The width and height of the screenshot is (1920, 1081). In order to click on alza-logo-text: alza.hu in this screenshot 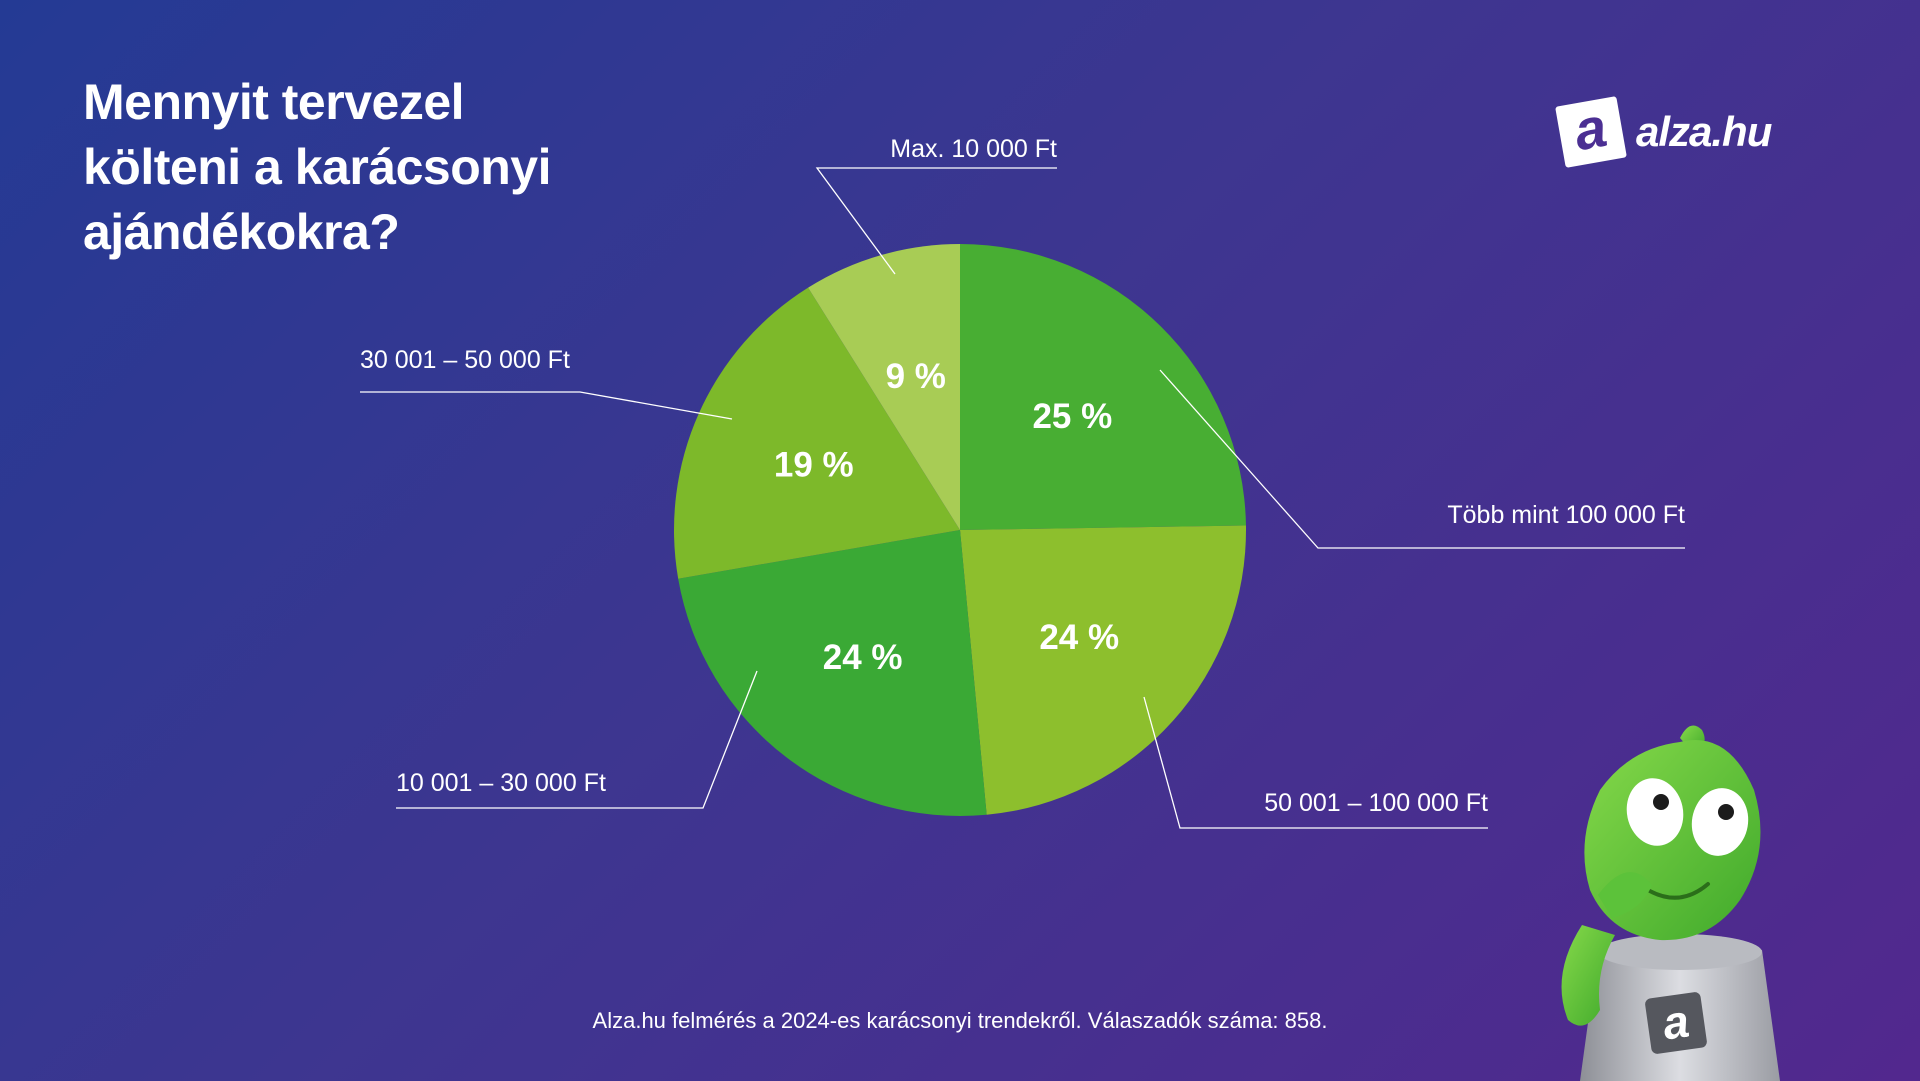, I will do `click(1704, 131)`.